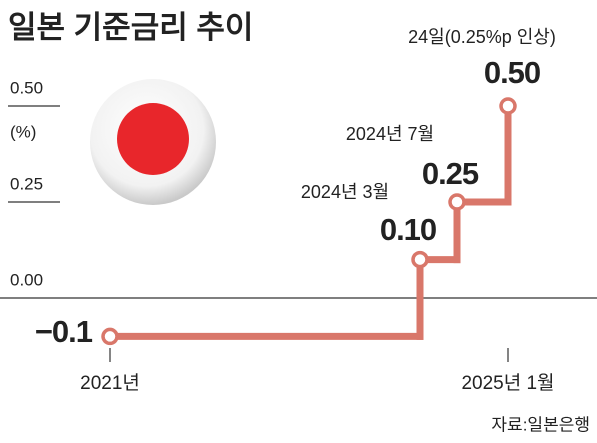  What do you see at coordinates (345, 192) in the screenshot?
I see `category-label: 2024년 3월` at bounding box center [345, 192].